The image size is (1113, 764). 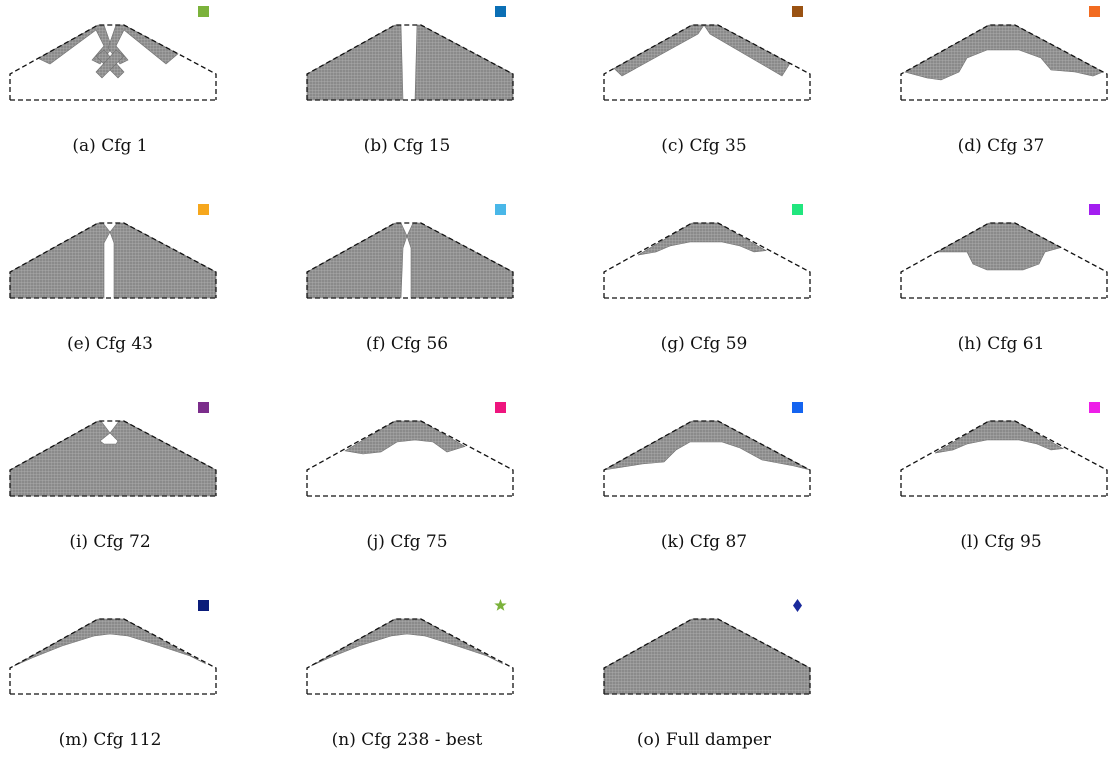 I want to click on panel-caption: (n) Cfg 238 - best, so click(x=407, y=740).